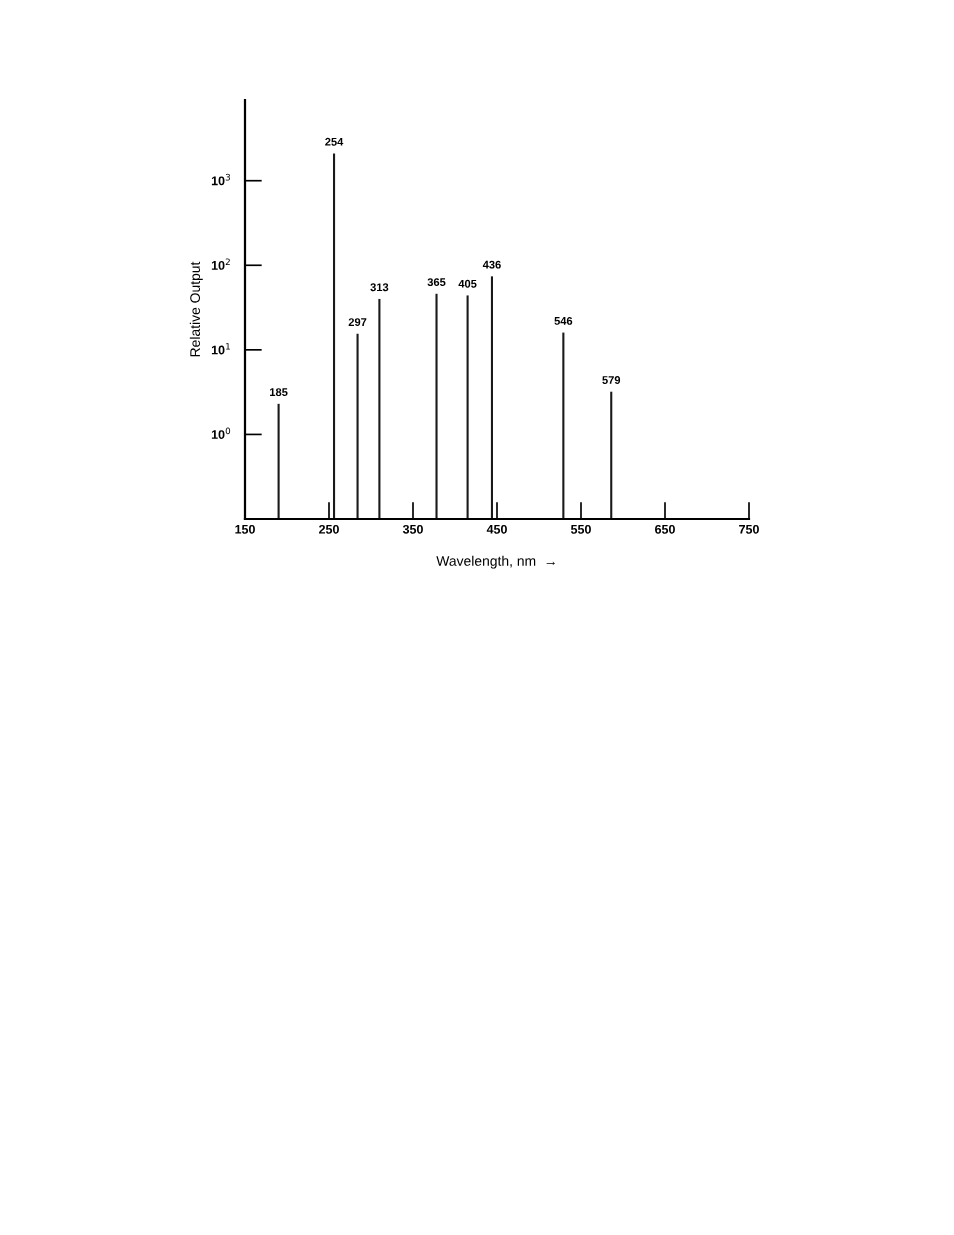  What do you see at coordinates (196, 309) in the screenshot?
I see `y-axis-title: Relative Output` at bounding box center [196, 309].